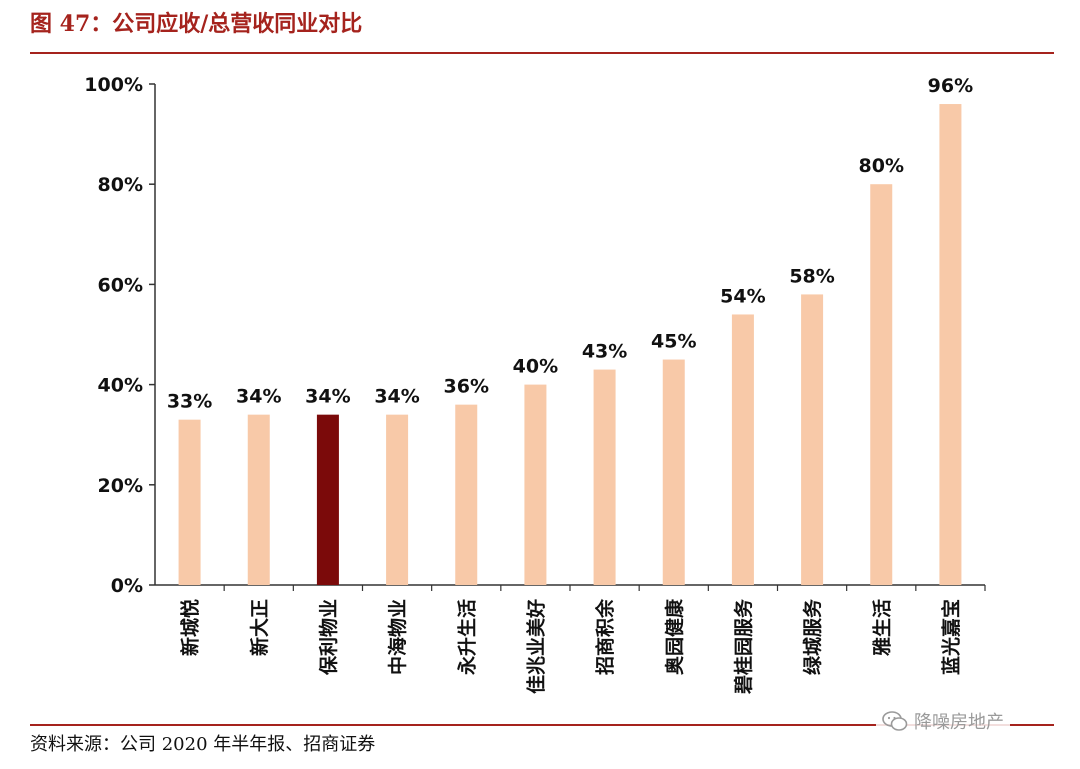  What do you see at coordinates (120, 185) in the screenshot?
I see `y-tick-label: 80%` at bounding box center [120, 185].